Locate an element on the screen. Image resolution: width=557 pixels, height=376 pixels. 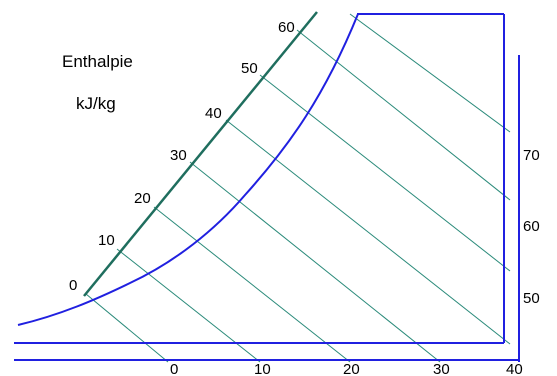
diagonal-label-20: 20 is located at coordinates (142, 198).